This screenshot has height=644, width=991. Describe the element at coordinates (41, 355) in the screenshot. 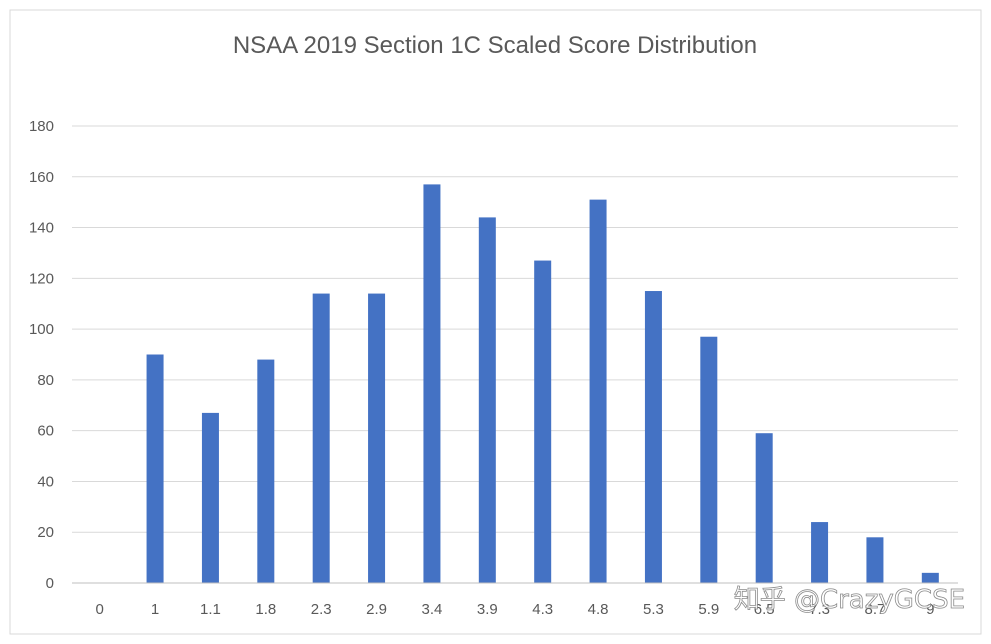

I see `y-axis-ticks: 0 20 40 60 80 100 120 140 160 180` at that location.